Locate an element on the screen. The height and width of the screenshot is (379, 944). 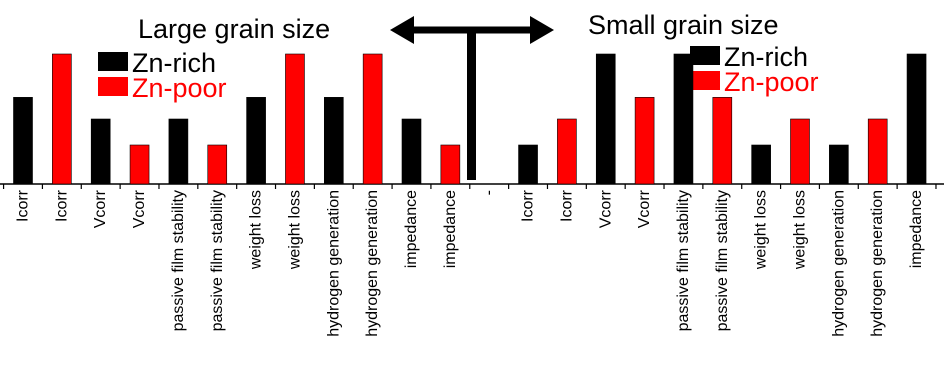
tick-label-right-8: weight loss is located at coordinates (800, 230).